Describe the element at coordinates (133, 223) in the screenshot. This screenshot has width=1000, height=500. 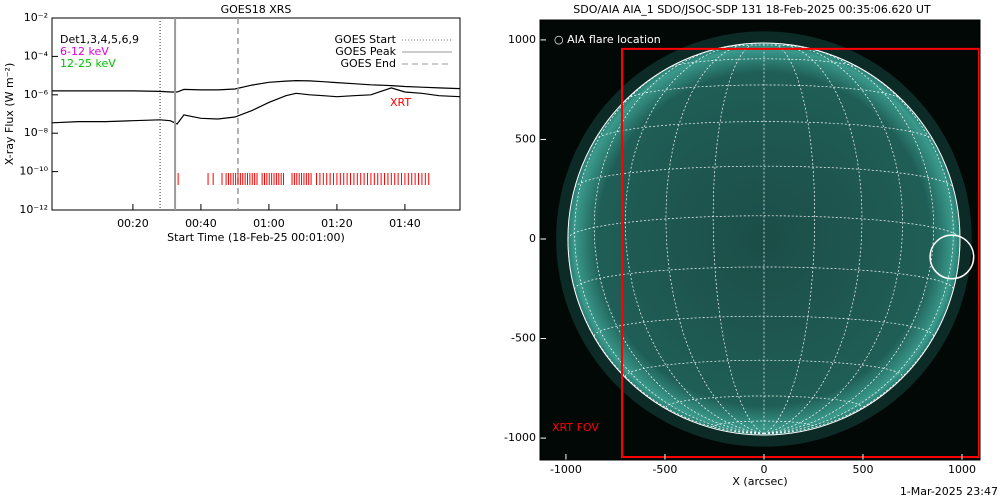
I see `x-tick-label: 00:20` at that location.